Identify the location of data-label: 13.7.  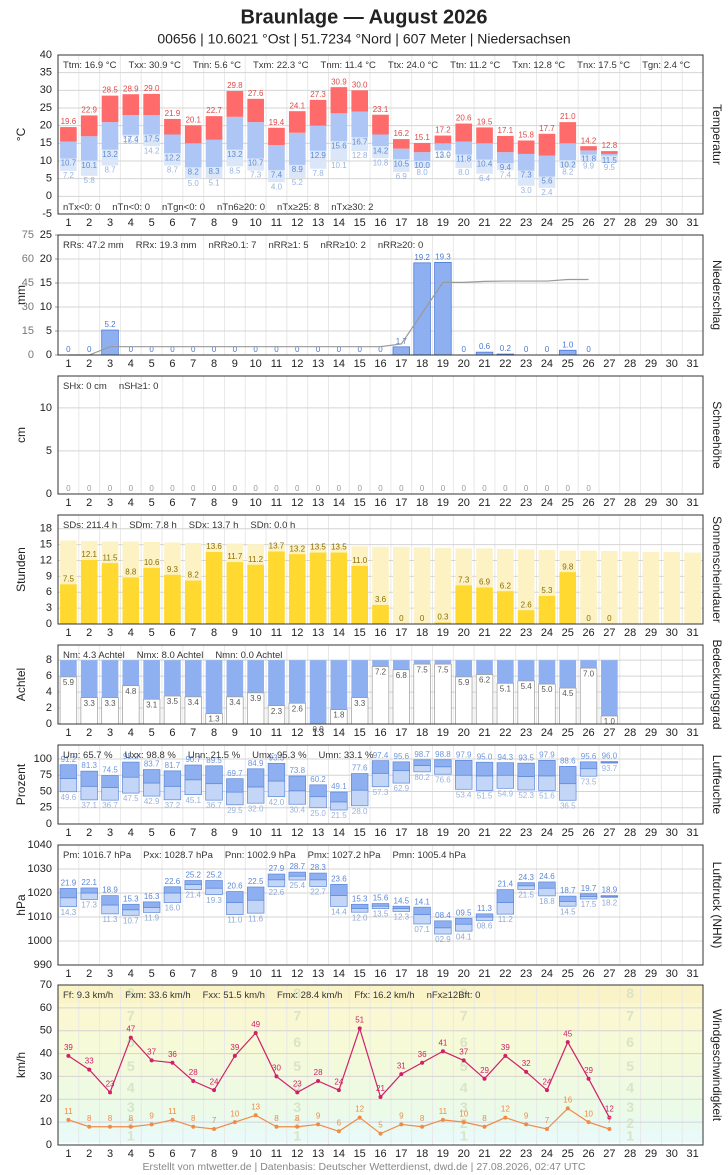
(277, 546).